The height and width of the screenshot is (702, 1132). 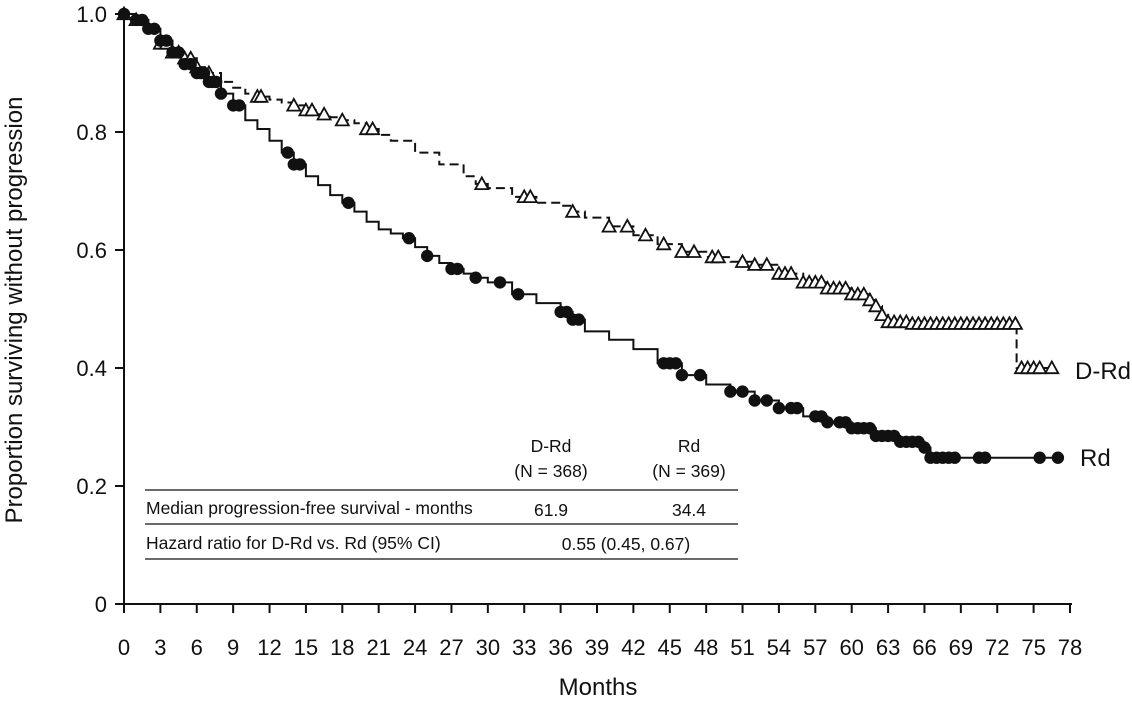 What do you see at coordinates (1103, 371) in the screenshot?
I see `series-label-d-rd: D-Rd` at bounding box center [1103, 371].